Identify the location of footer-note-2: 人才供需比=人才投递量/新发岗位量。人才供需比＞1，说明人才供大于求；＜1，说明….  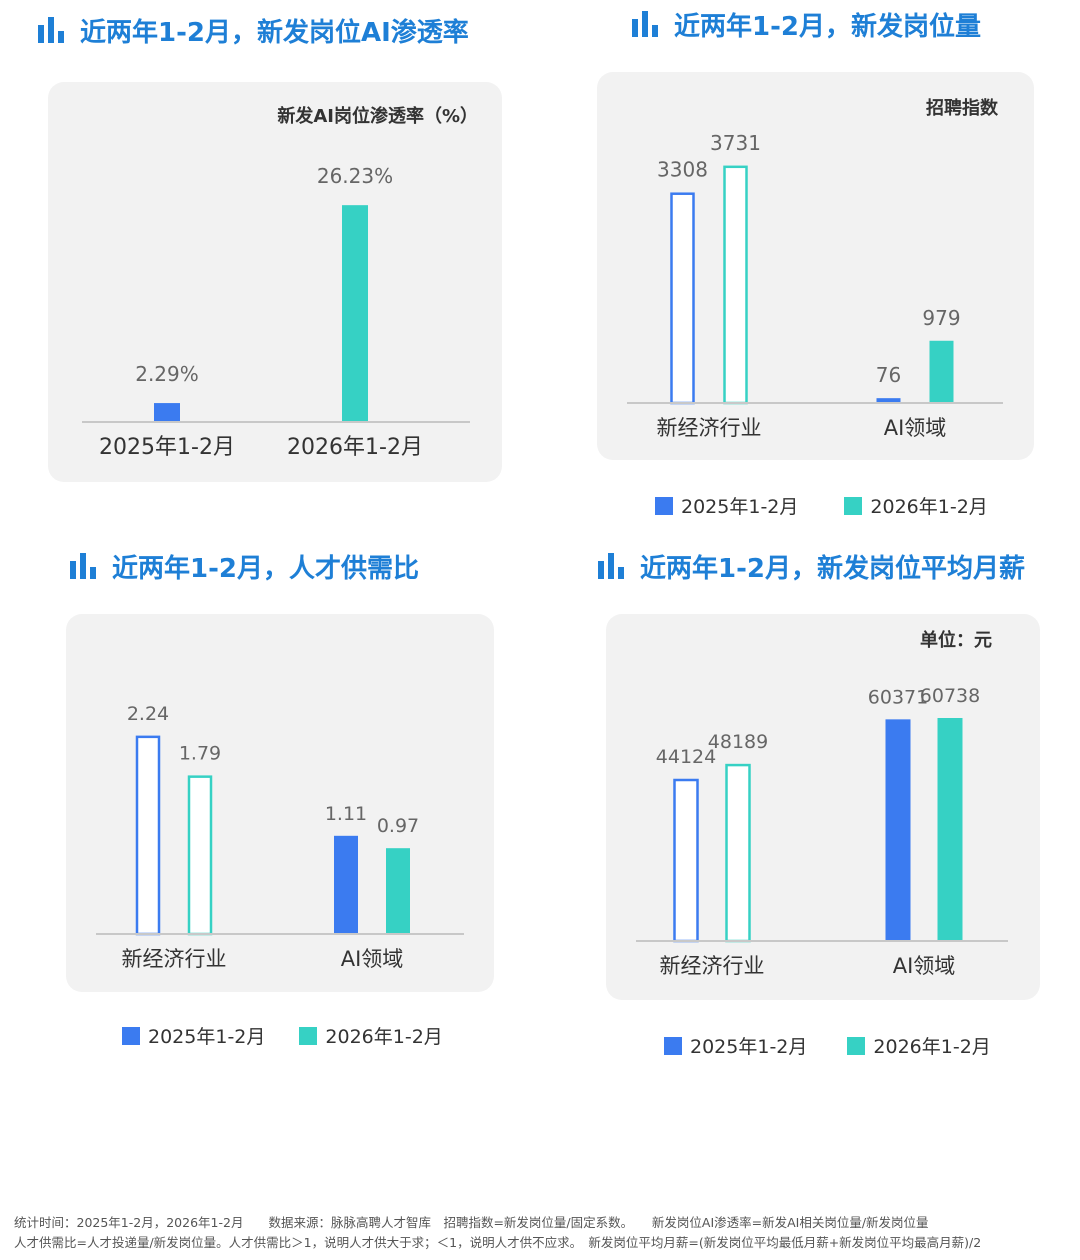
(498, 1242).